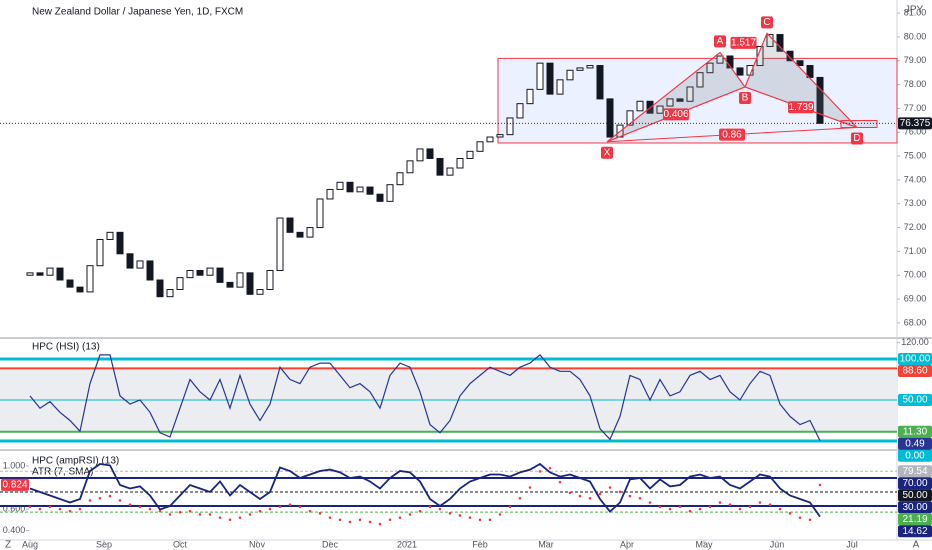 This screenshot has width=932, height=550. What do you see at coordinates (914, 483) in the screenshot?
I see `value-badge-label: 70.00` at bounding box center [914, 483].